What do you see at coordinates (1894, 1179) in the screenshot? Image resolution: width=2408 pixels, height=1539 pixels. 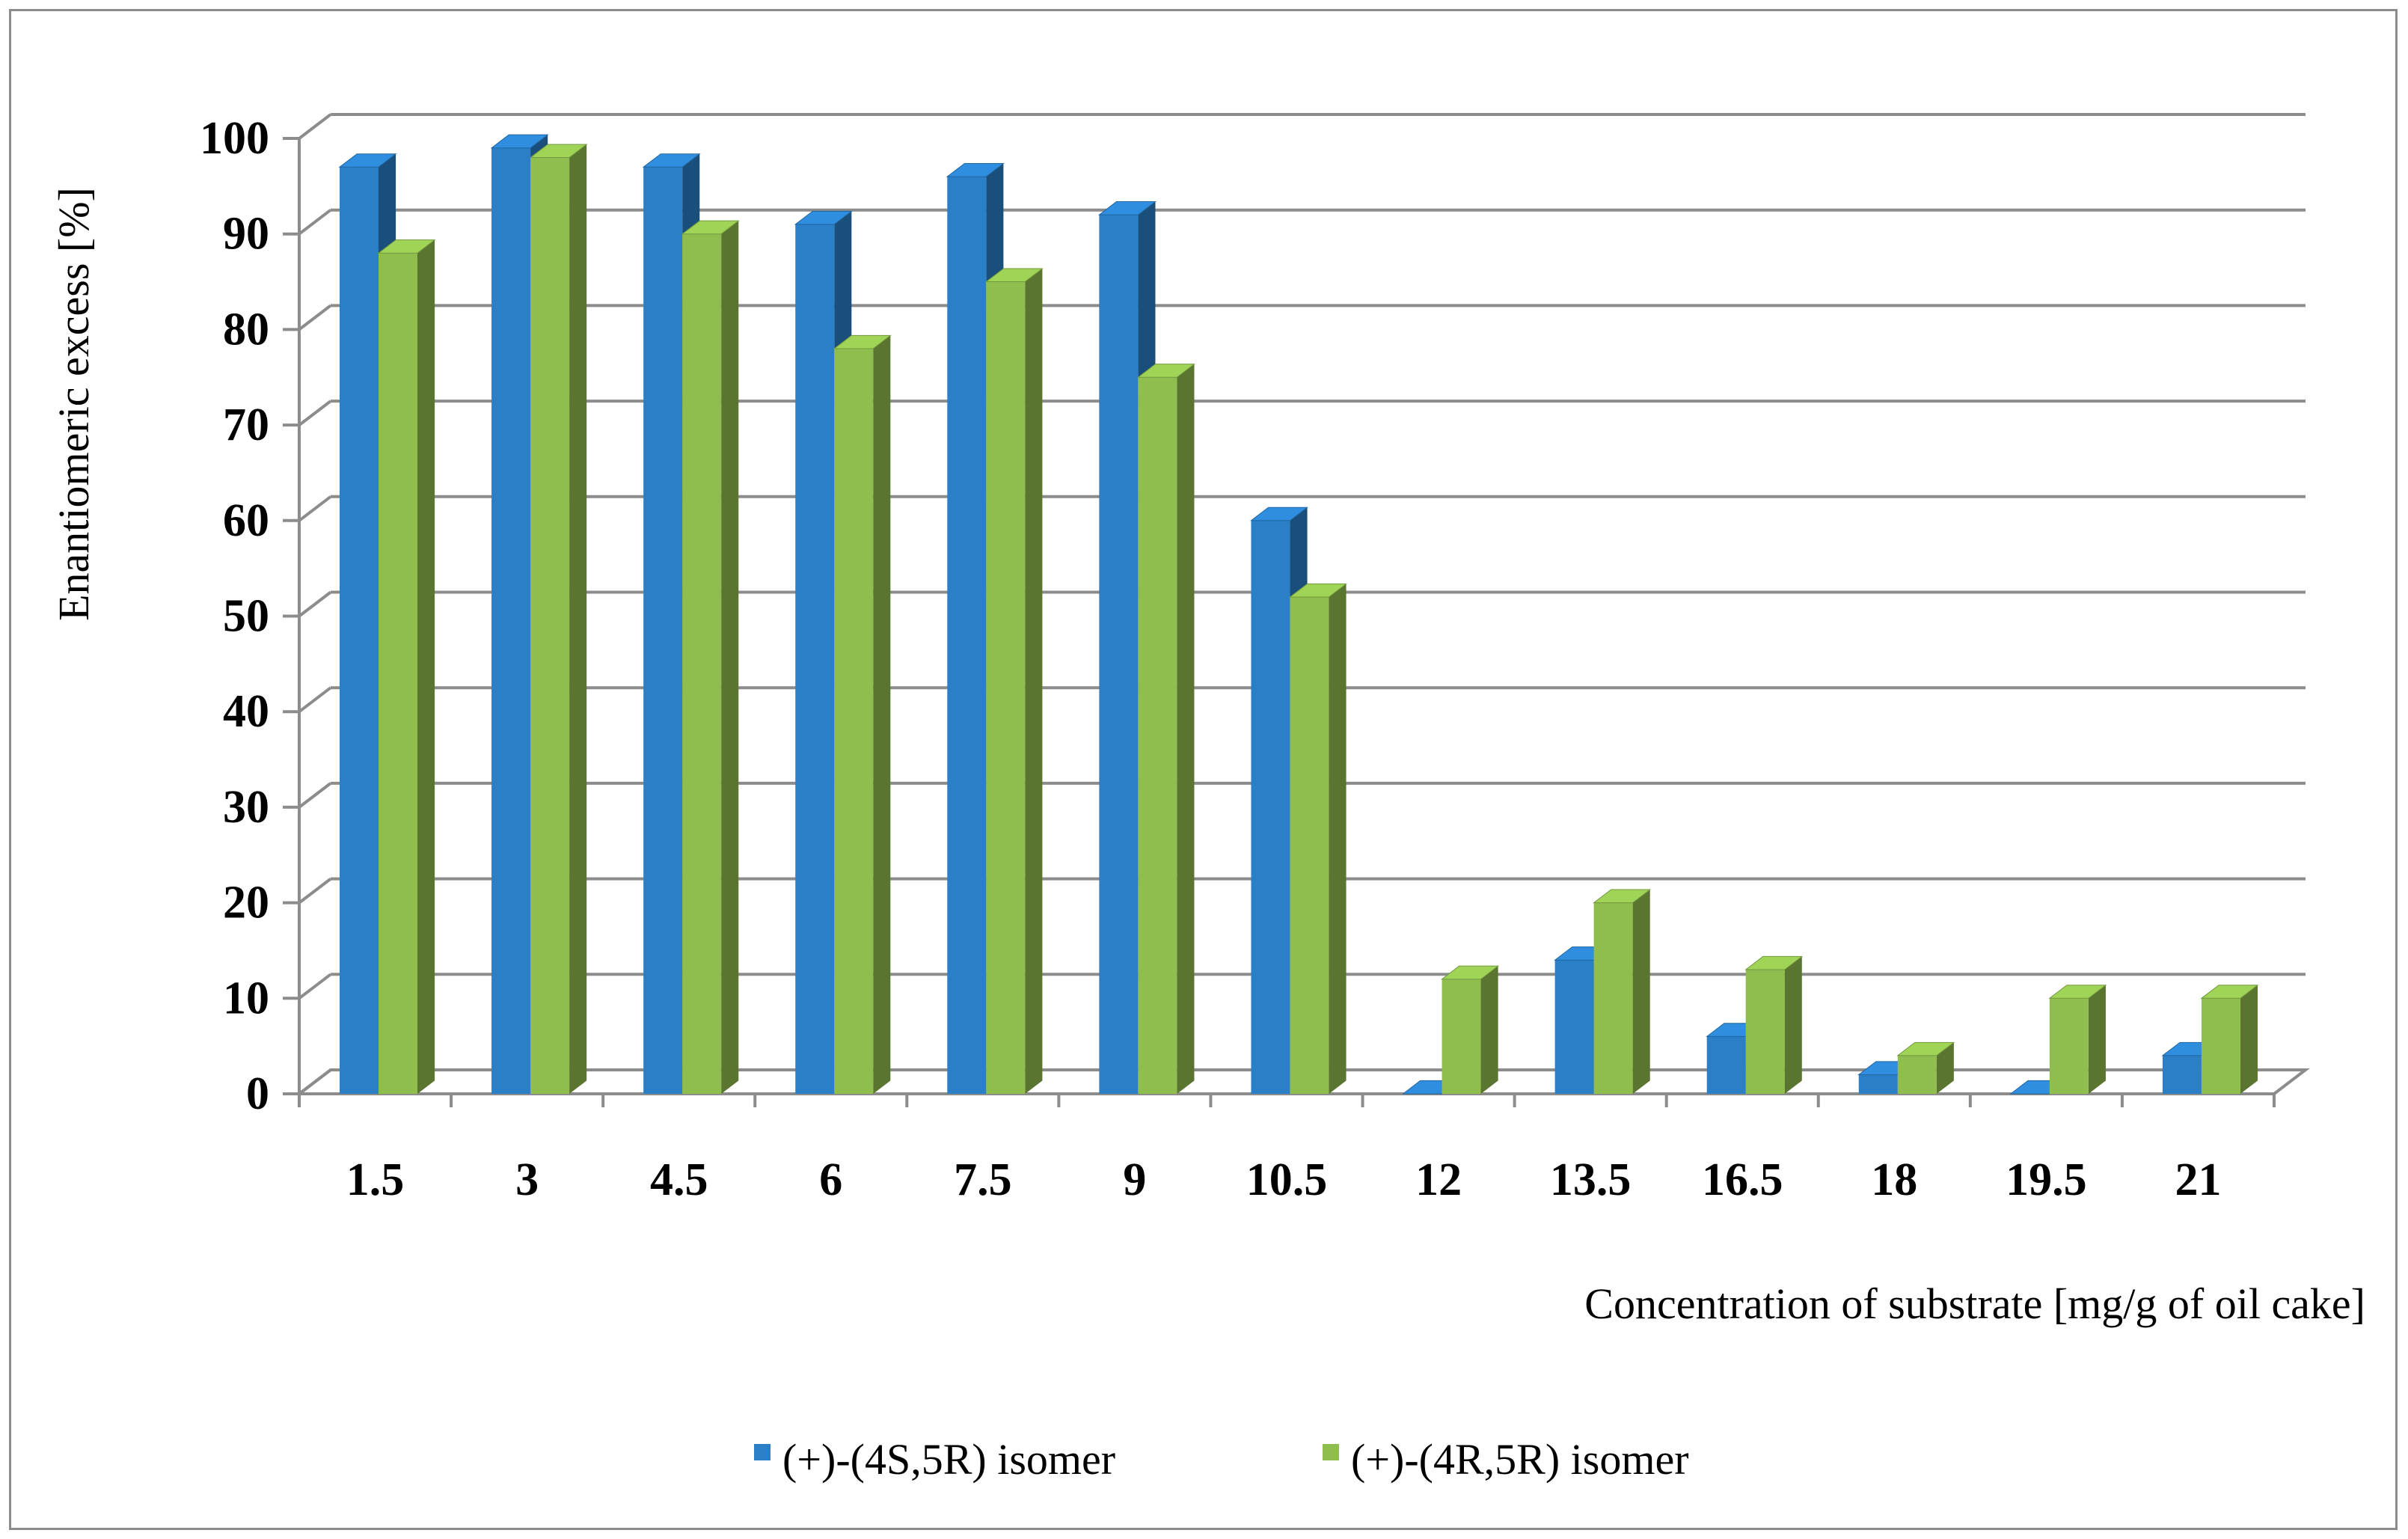 I see `x-tick-label: 18` at bounding box center [1894, 1179].